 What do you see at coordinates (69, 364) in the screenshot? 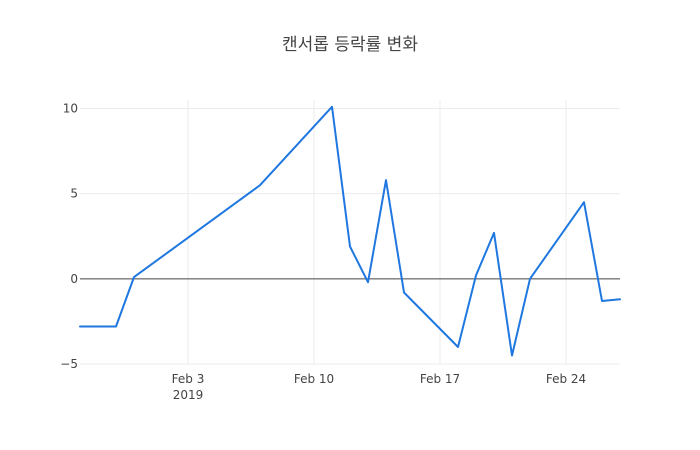
I see `y-tick-label: −5` at bounding box center [69, 364].